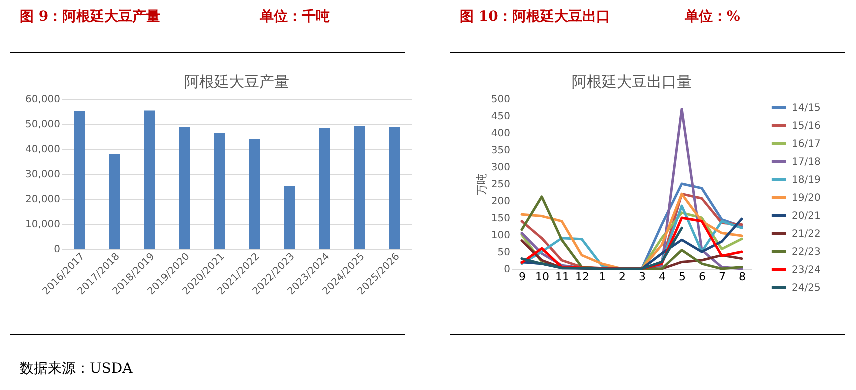 This screenshot has height=390, width=856. Describe the element at coordinates (500, 151) in the screenshot. I see `y-tick-label: 350` at that location.